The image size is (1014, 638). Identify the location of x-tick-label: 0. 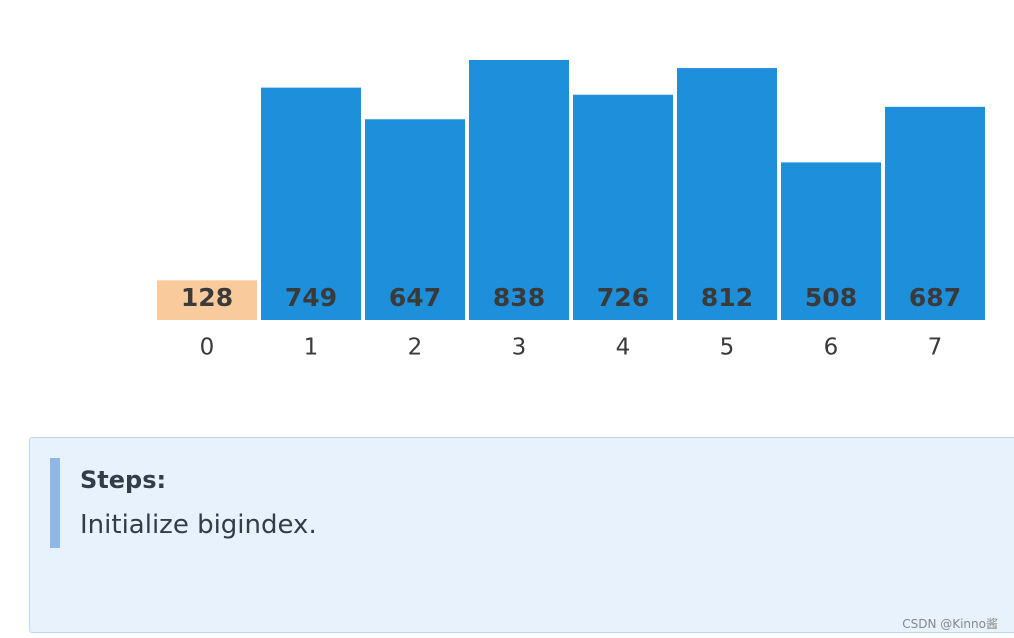
(207, 348).